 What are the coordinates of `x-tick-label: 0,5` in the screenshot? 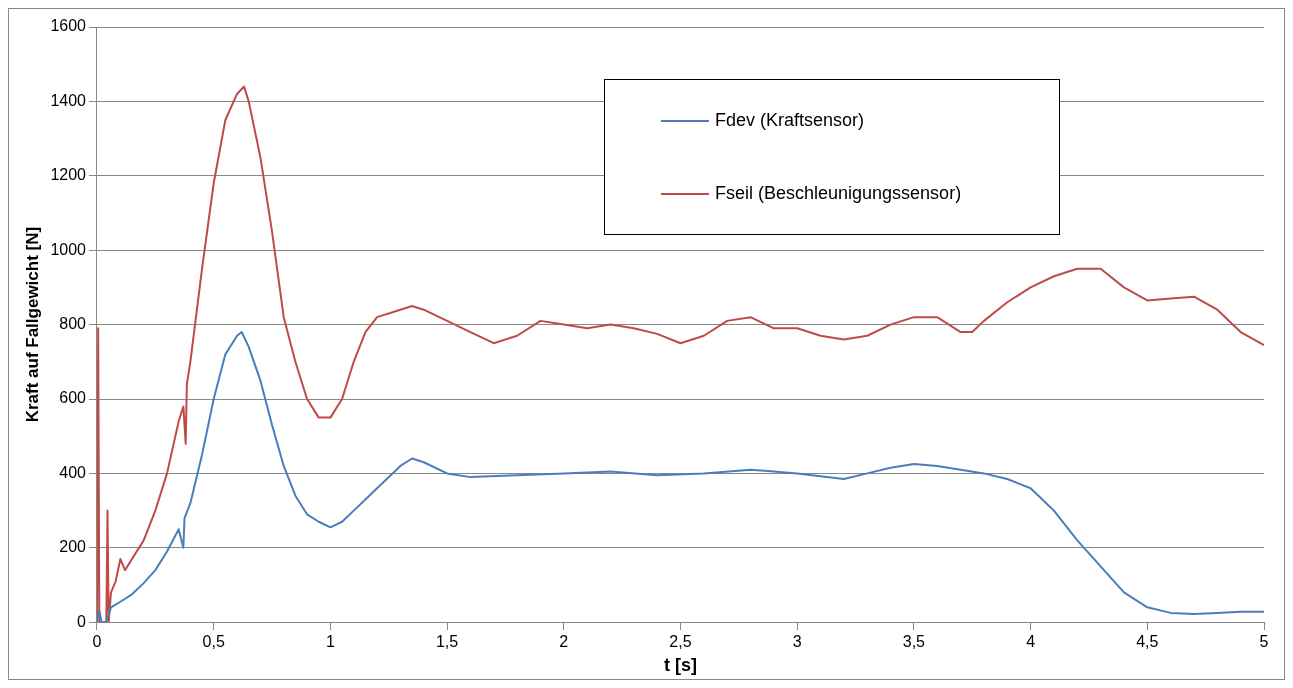 It's located at (213, 642).